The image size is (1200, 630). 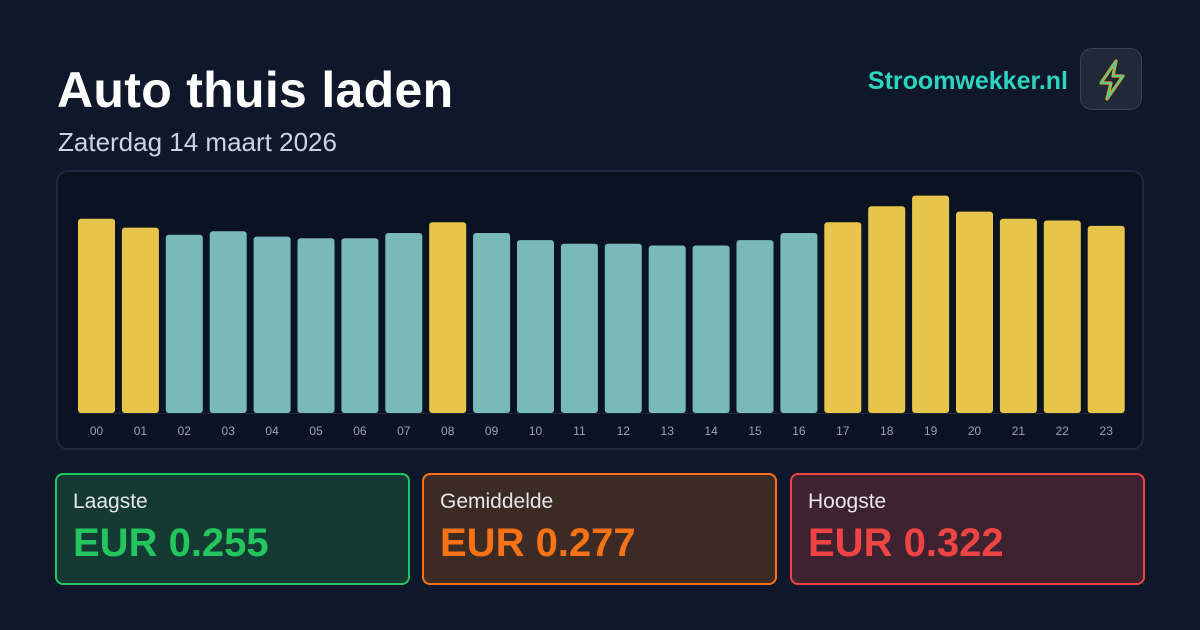 What do you see at coordinates (497, 501) in the screenshot?
I see `stat-label-average: Gemiddelde` at bounding box center [497, 501].